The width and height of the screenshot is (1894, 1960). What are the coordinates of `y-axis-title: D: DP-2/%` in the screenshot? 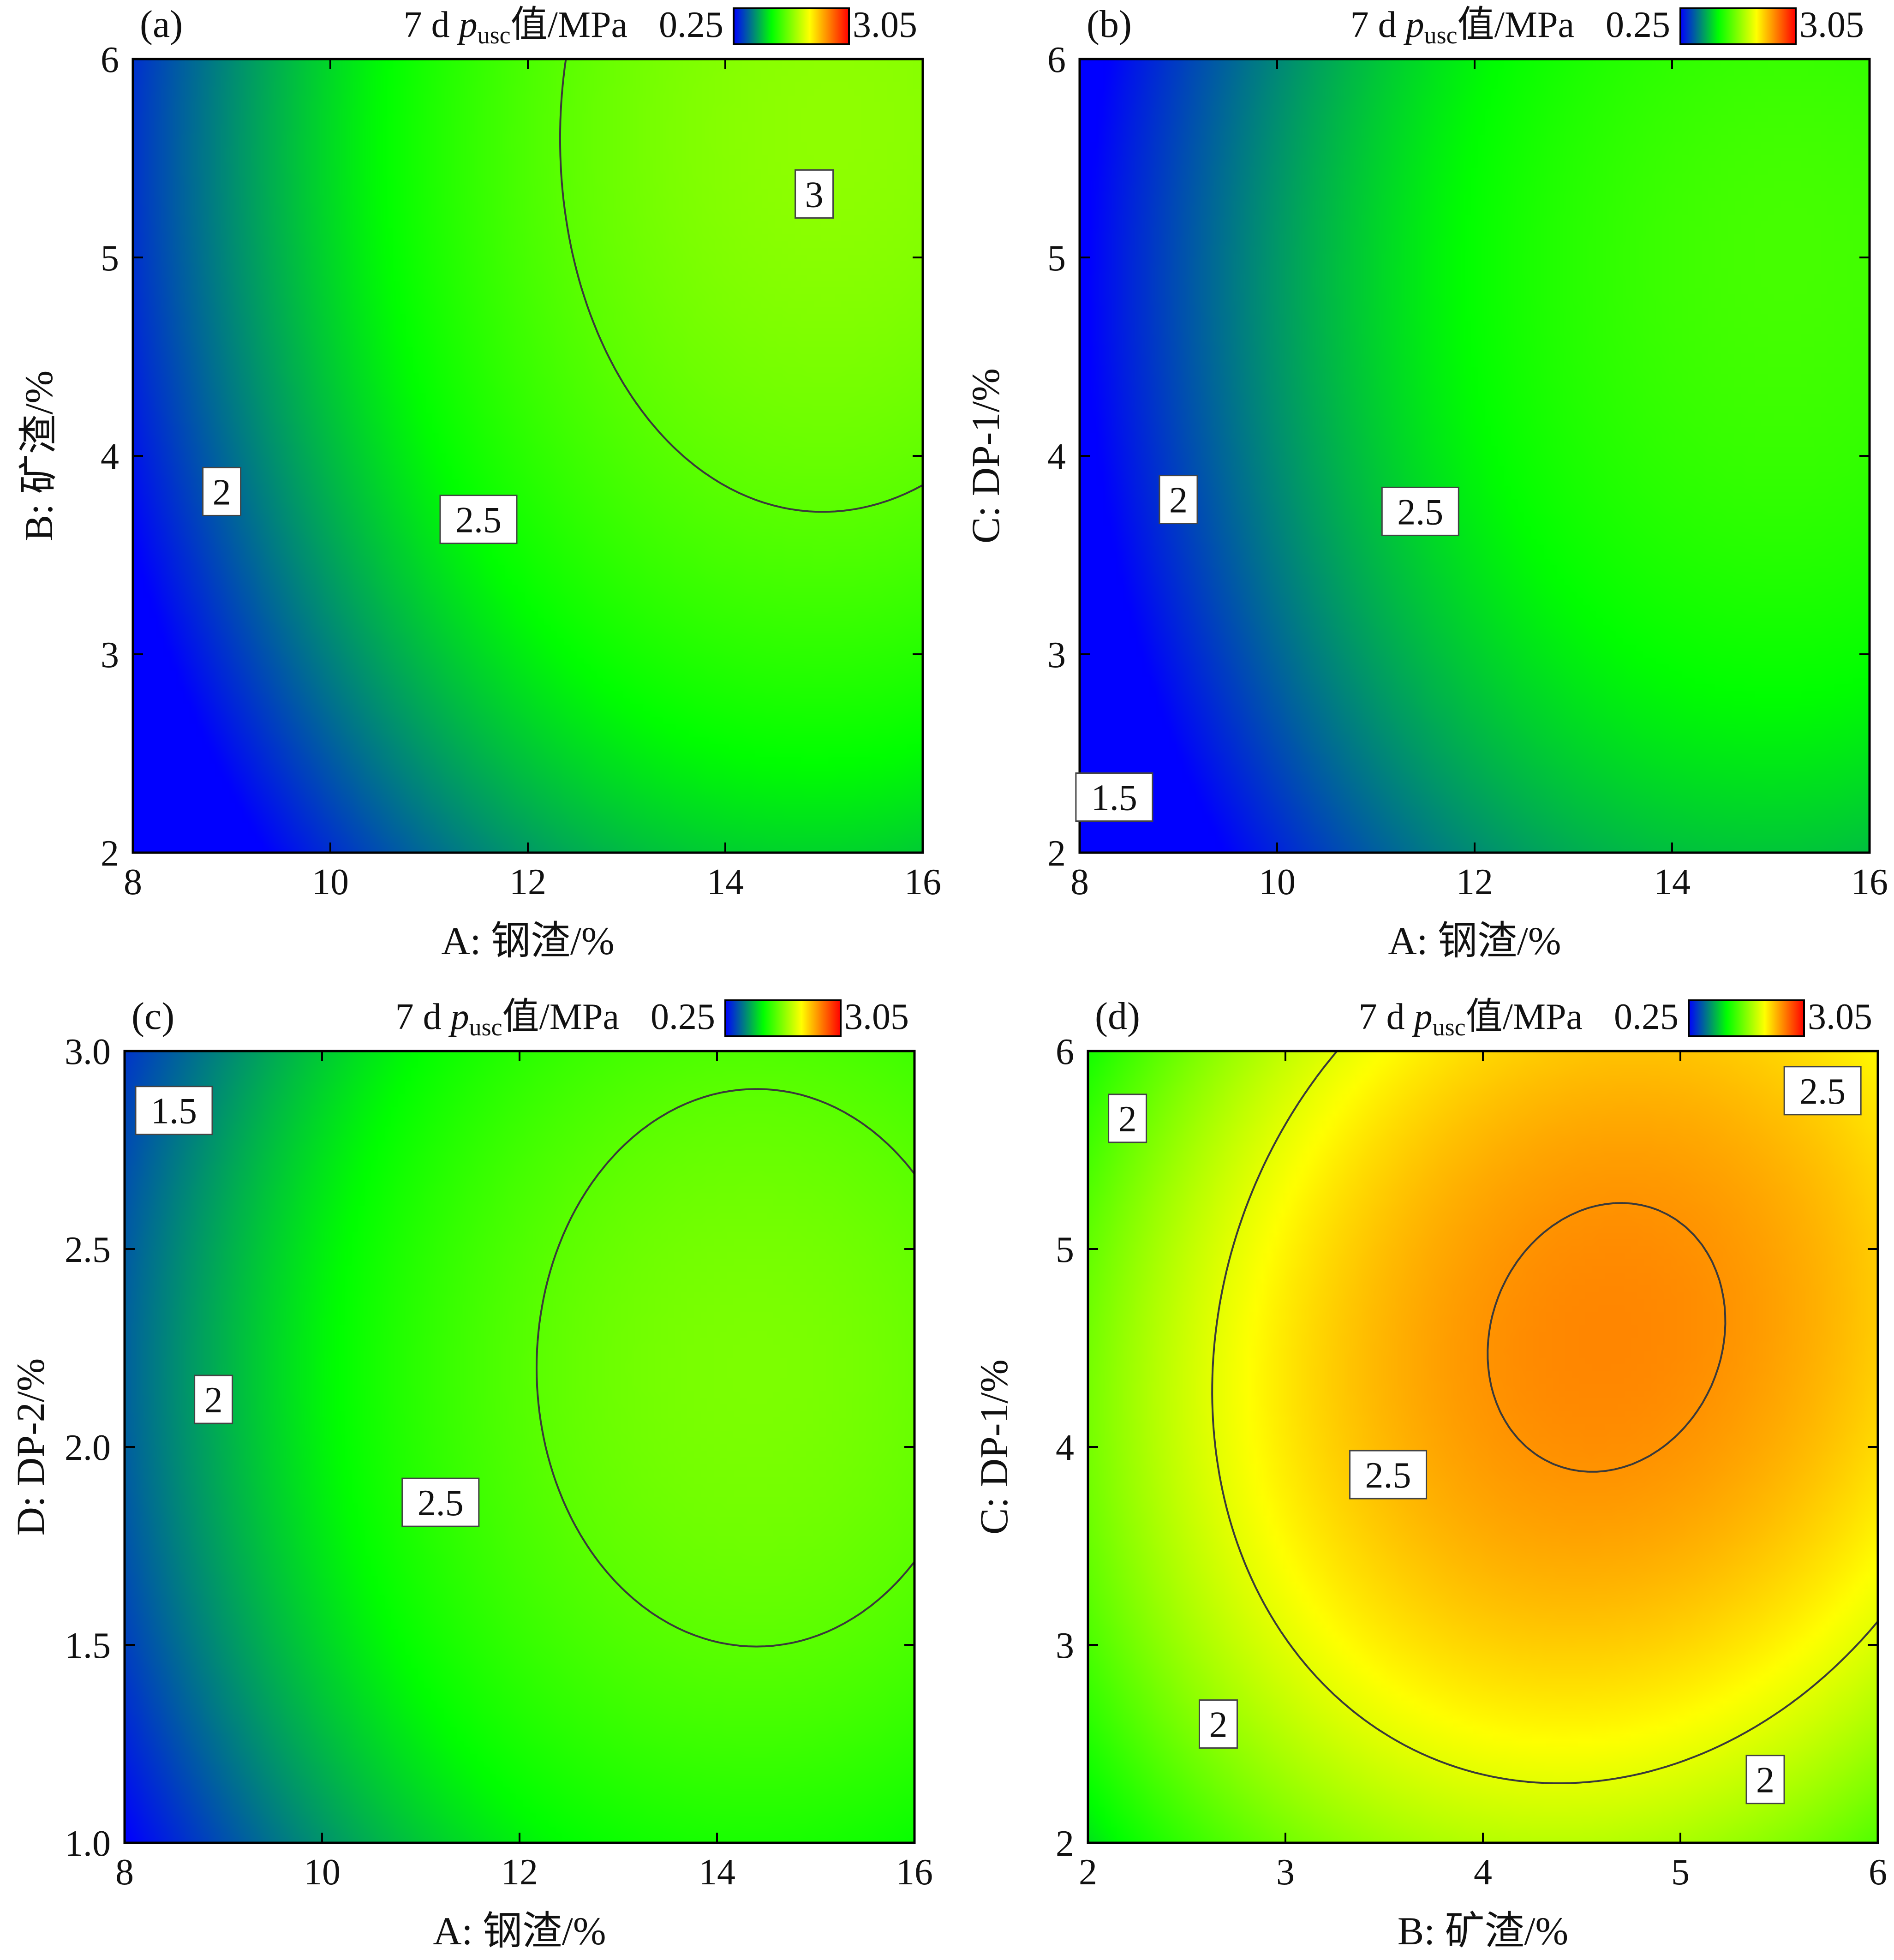 It's located at (31, 1447).